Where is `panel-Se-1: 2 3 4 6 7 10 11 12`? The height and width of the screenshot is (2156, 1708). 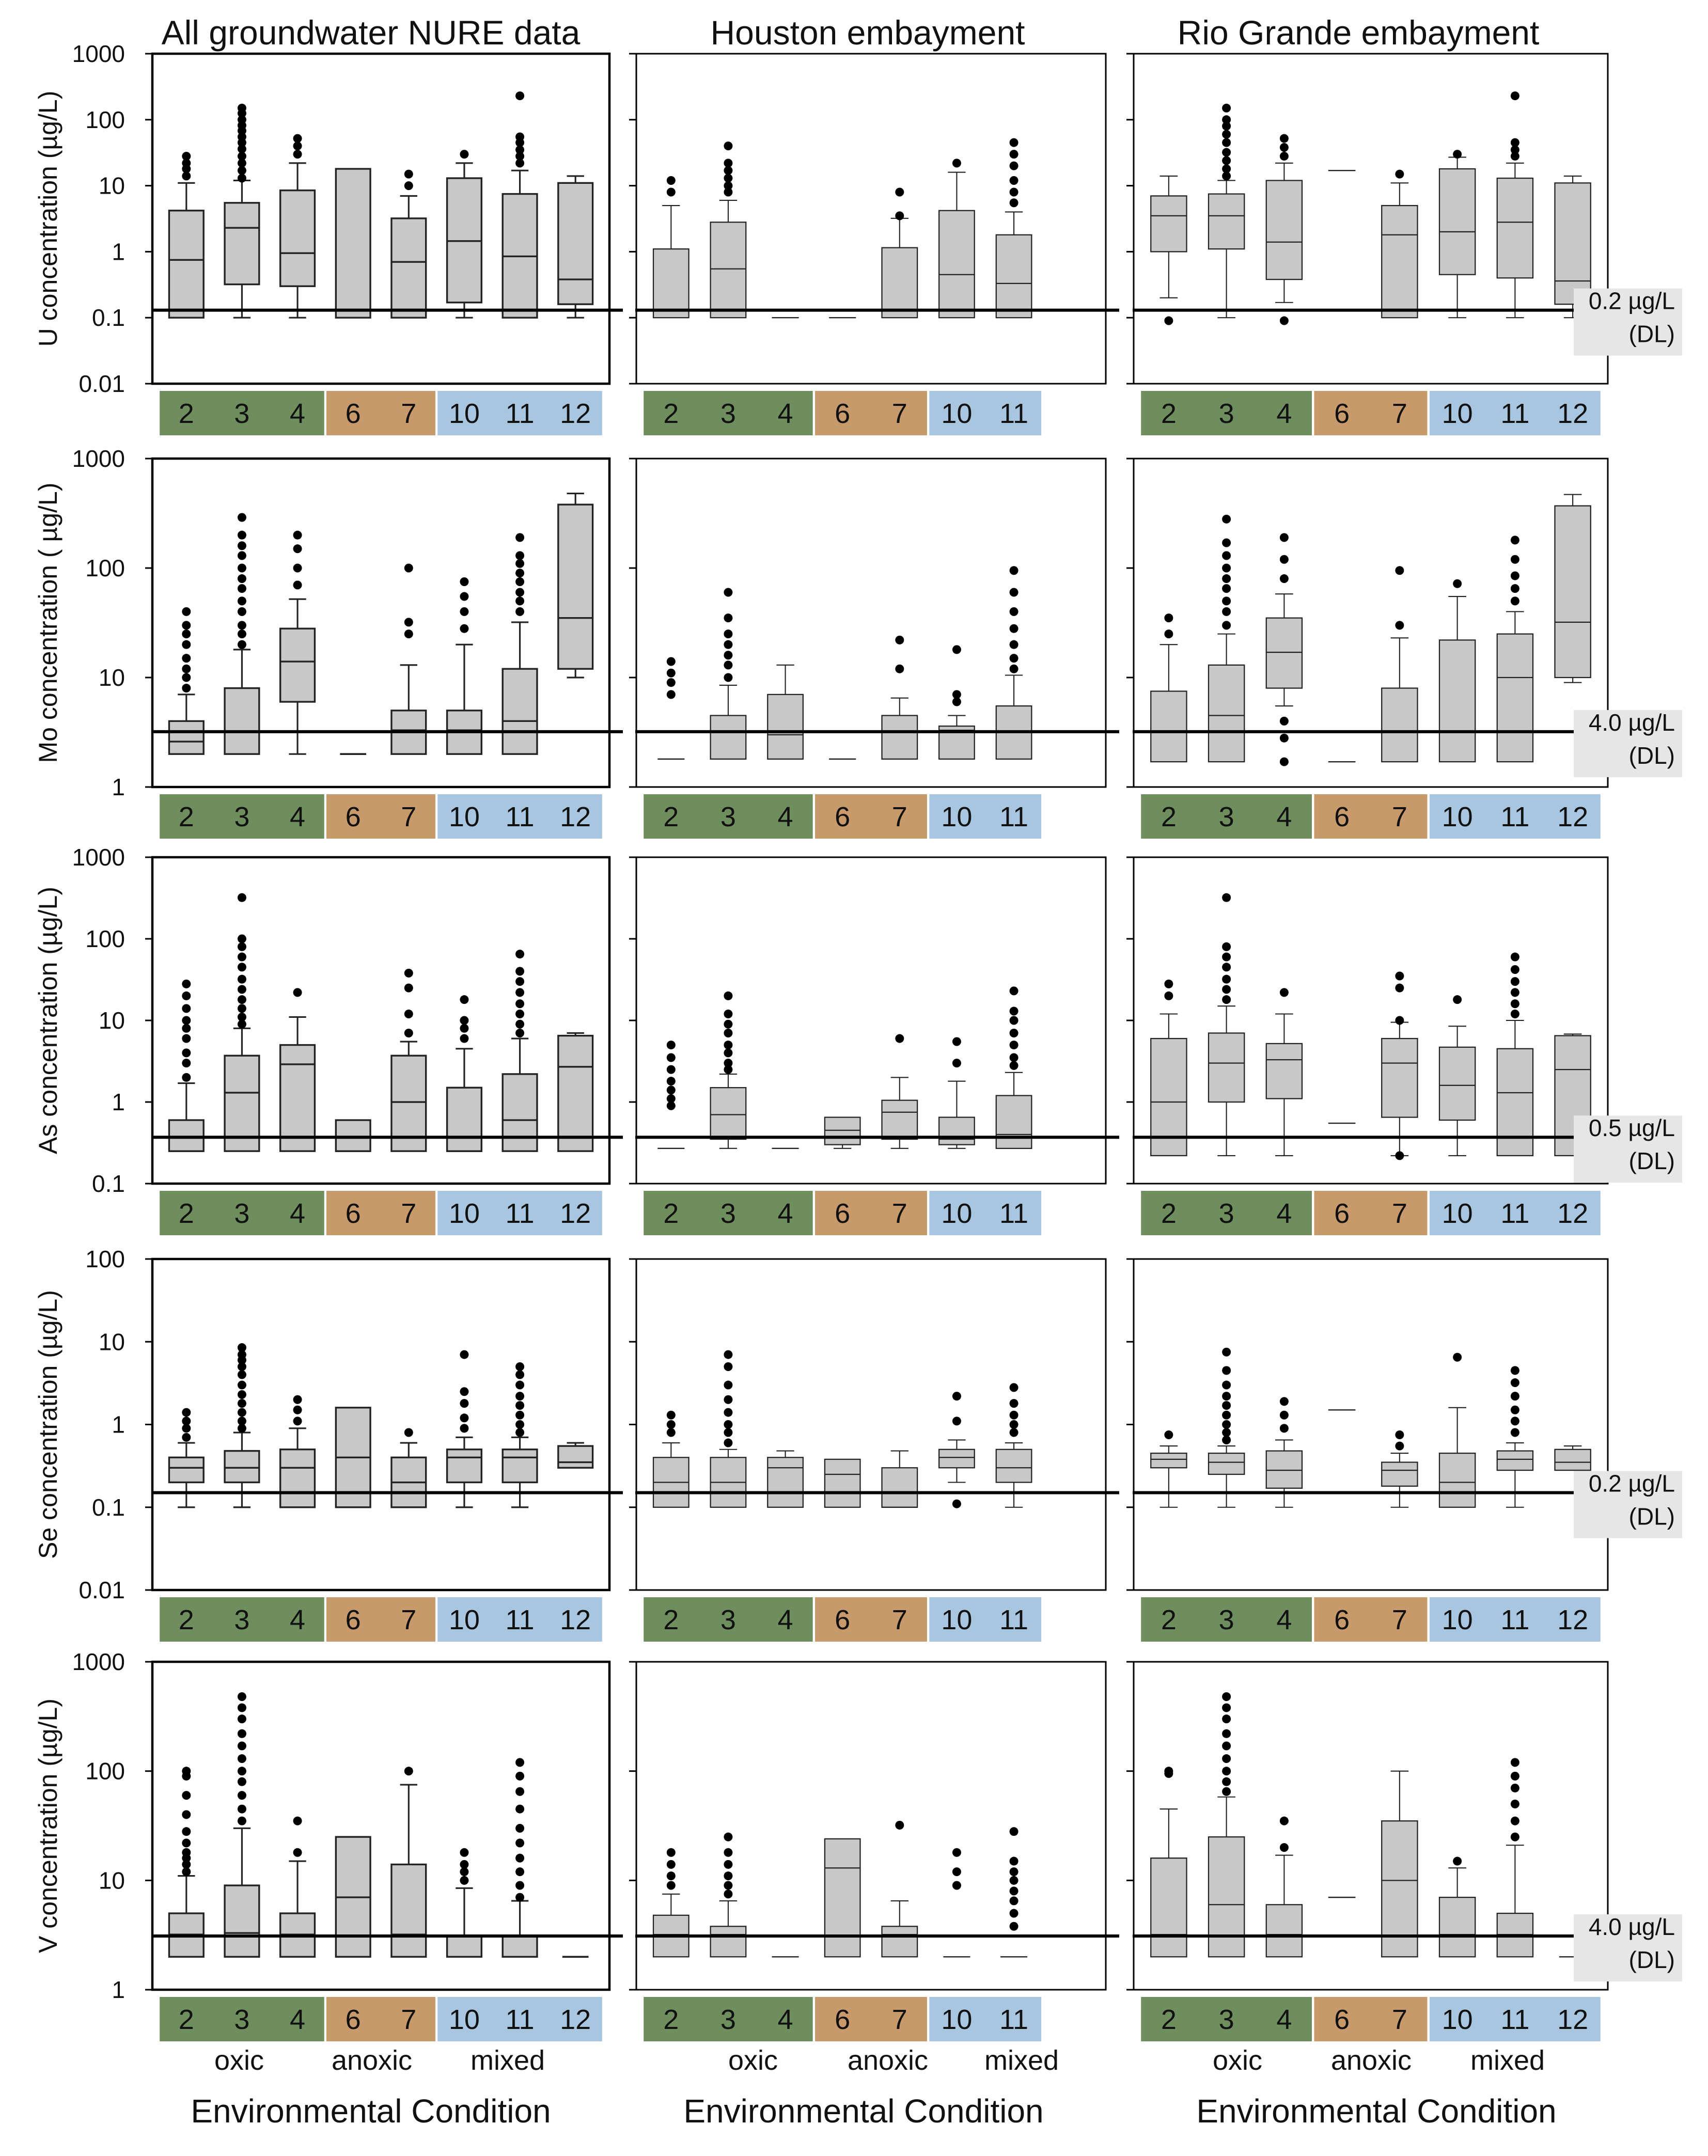 panel-Se-1: 2 3 4 6 7 10 11 12 is located at coordinates (384, 1449).